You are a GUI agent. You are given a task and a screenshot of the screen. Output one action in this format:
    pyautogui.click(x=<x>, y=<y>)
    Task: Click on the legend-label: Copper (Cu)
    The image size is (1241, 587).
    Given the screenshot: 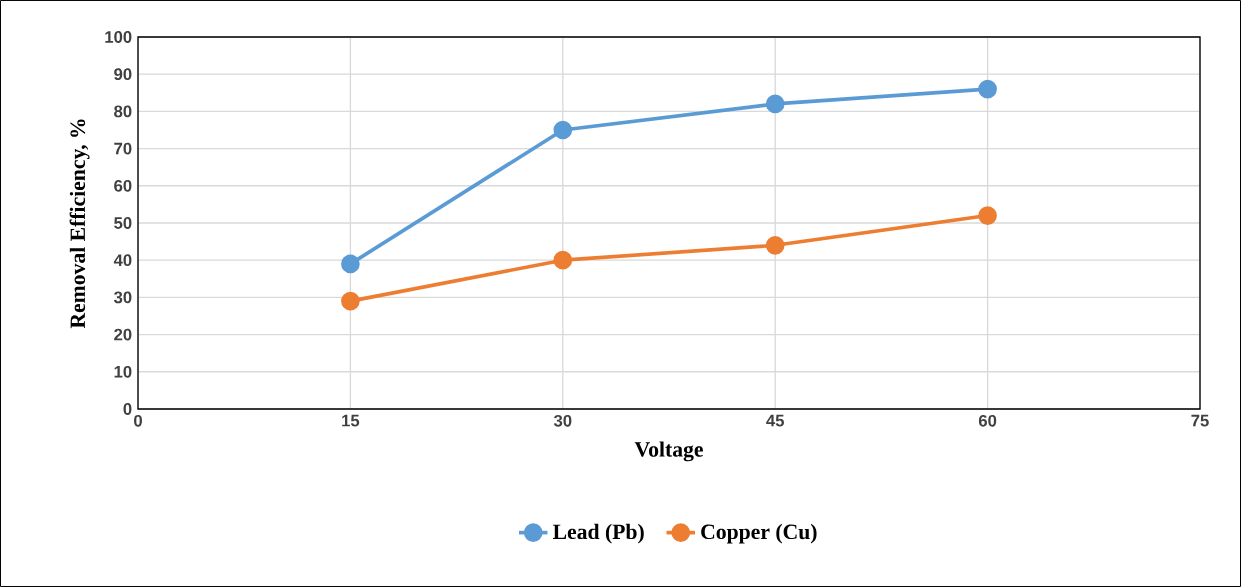 What is the action you would take?
    pyautogui.click(x=759, y=533)
    